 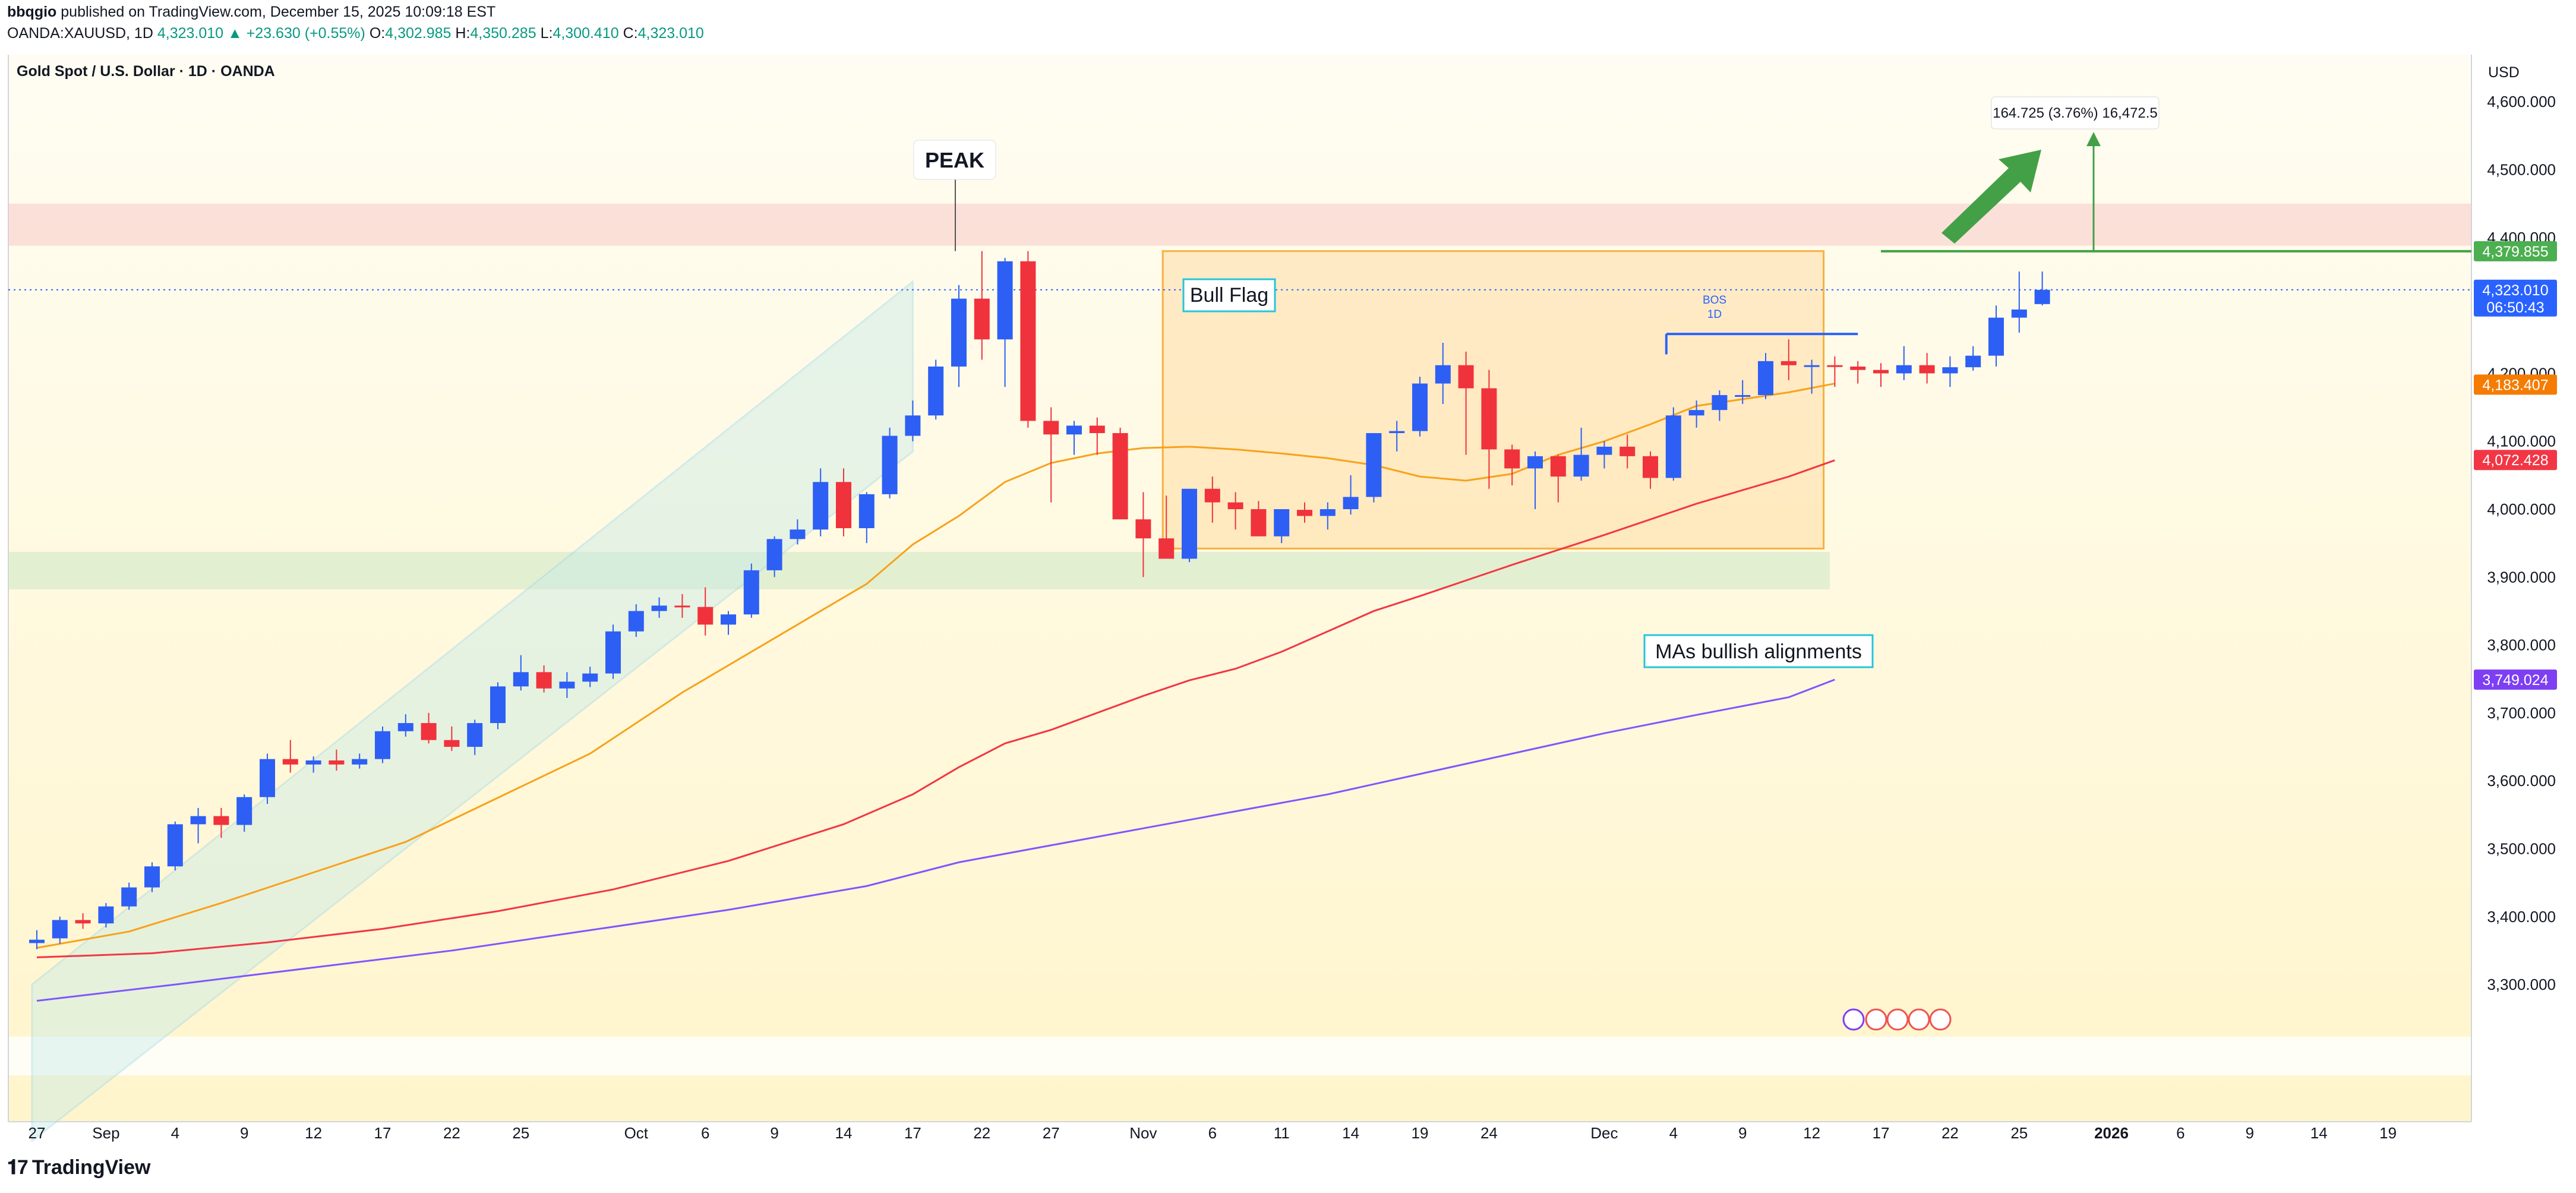 I want to click on measure-label-bg, so click(x=2075, y=113).